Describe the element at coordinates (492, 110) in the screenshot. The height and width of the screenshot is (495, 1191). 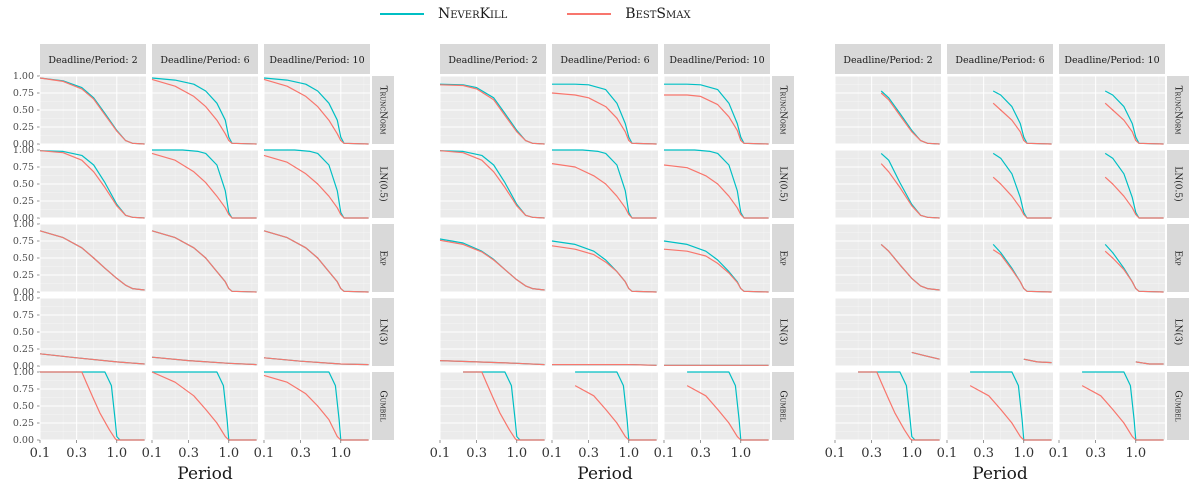
I see `facet-middle-truncnorm-col1` at that location.